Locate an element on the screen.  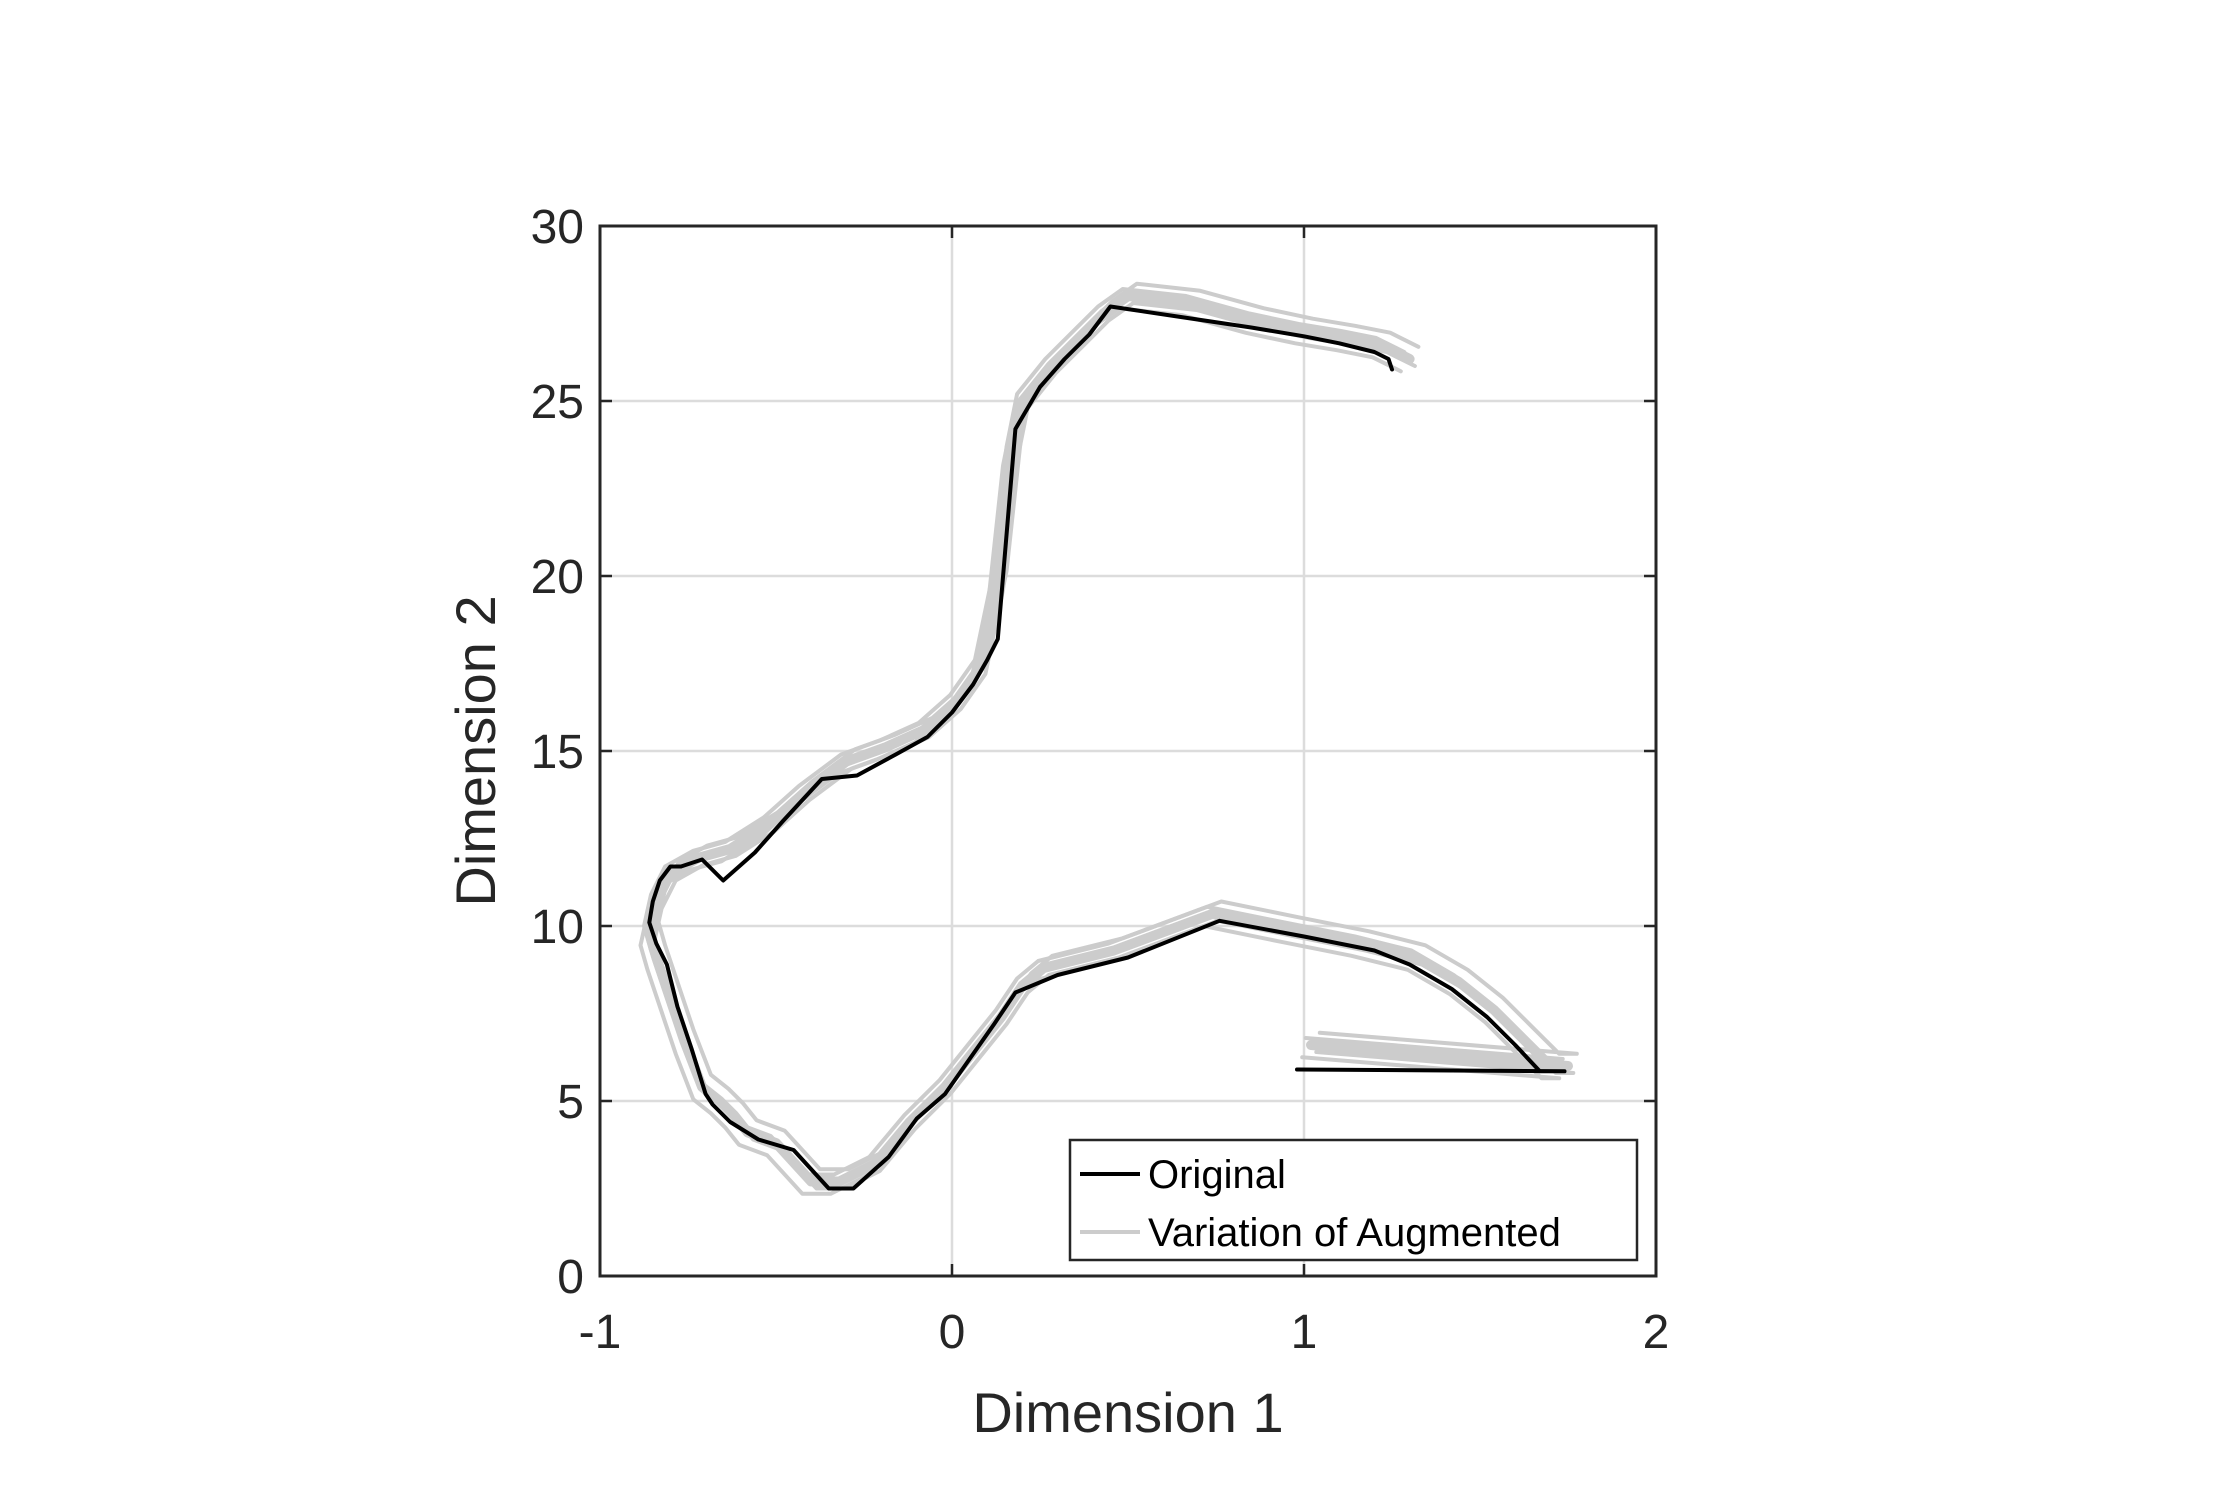
x-axis-label: Dimension 1 is located at coordinates (1127, 1412).